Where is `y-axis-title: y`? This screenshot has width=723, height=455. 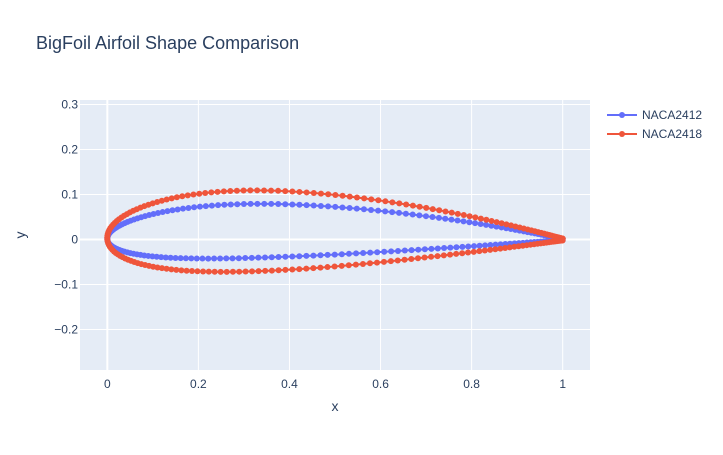
y-axis-title: y is located at coordinates (20, 235).